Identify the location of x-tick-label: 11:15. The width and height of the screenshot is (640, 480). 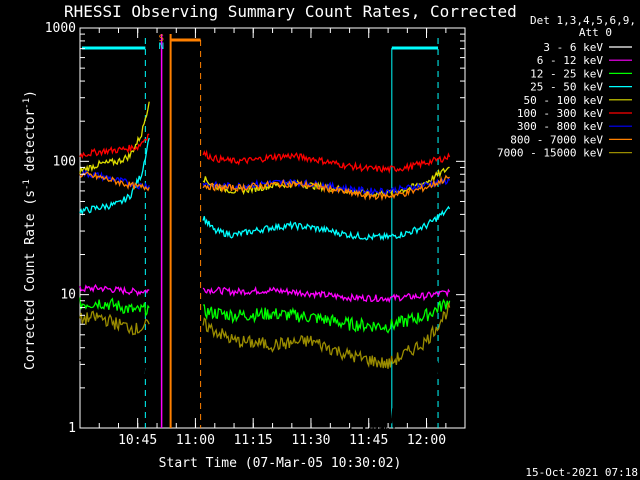
(253, 440).